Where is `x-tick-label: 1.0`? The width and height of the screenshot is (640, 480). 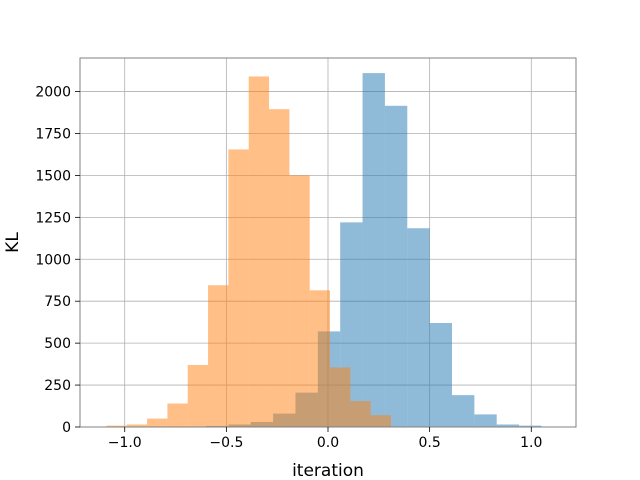
x-tick-label: 1.0 is located at coordinates (531, 443).